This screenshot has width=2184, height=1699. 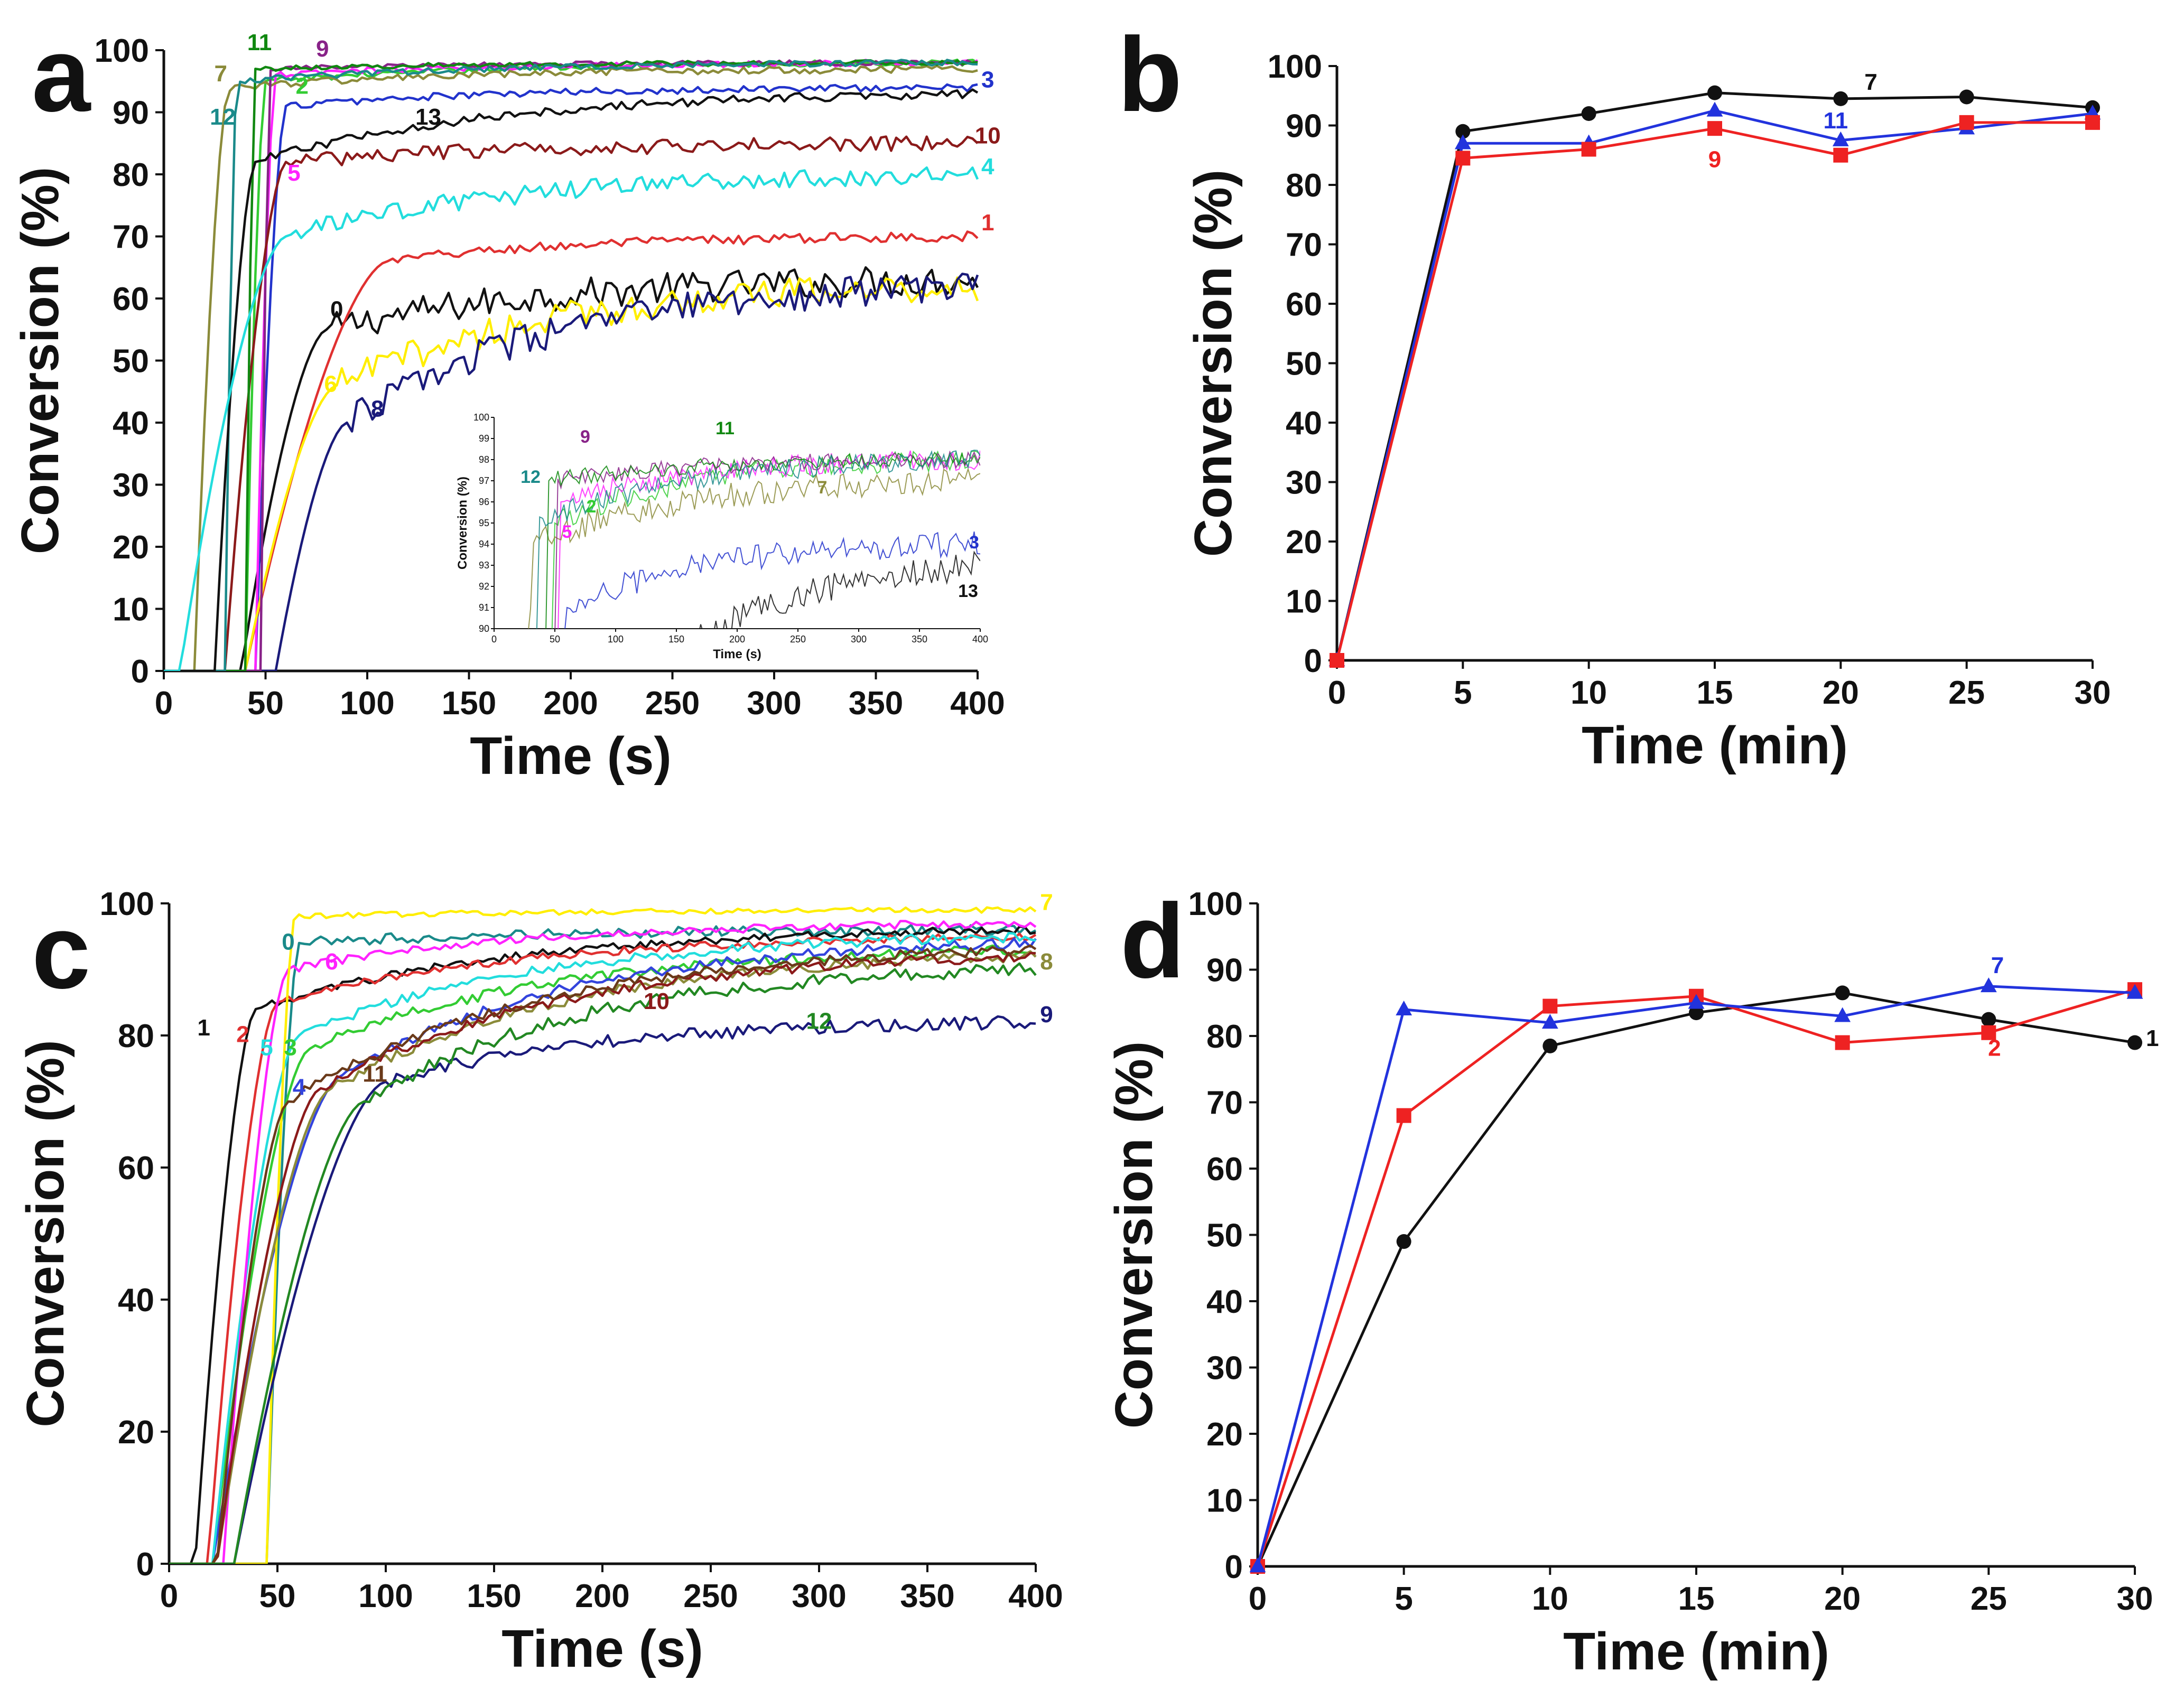 I want to click on inset-label-9: 9, so click(x=585, y=437).